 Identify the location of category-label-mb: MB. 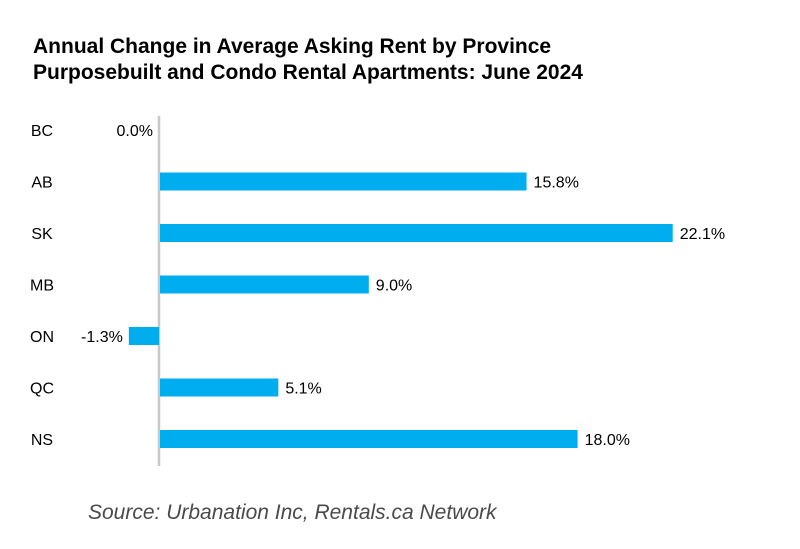
(42, 286).